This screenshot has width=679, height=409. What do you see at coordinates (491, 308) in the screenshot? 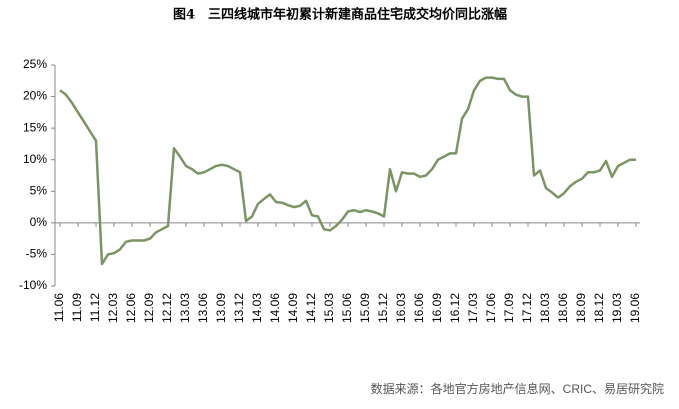
I see `x-tick-label: 17.06` at bounding box center [491, 308].